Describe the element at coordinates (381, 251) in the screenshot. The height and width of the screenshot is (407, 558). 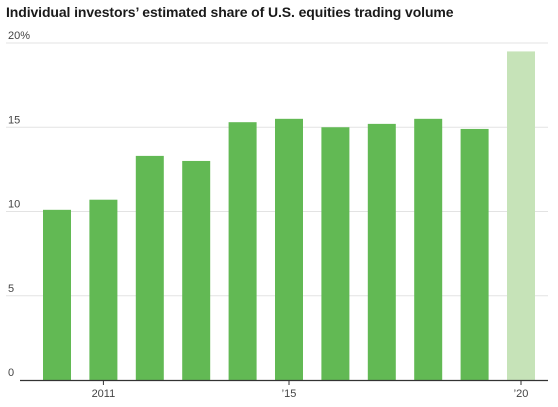
I see `bar-2017` at that location.